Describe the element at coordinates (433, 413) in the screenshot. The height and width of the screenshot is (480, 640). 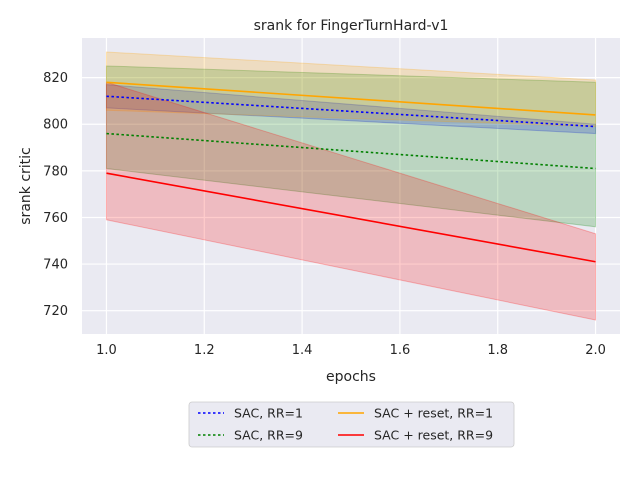
I see `legend-label: SAC + reset, RR=1` at that location.